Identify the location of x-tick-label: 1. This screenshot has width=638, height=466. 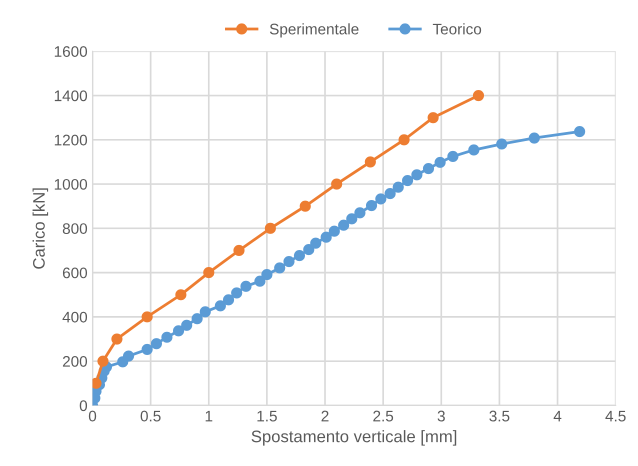
(209, 416).